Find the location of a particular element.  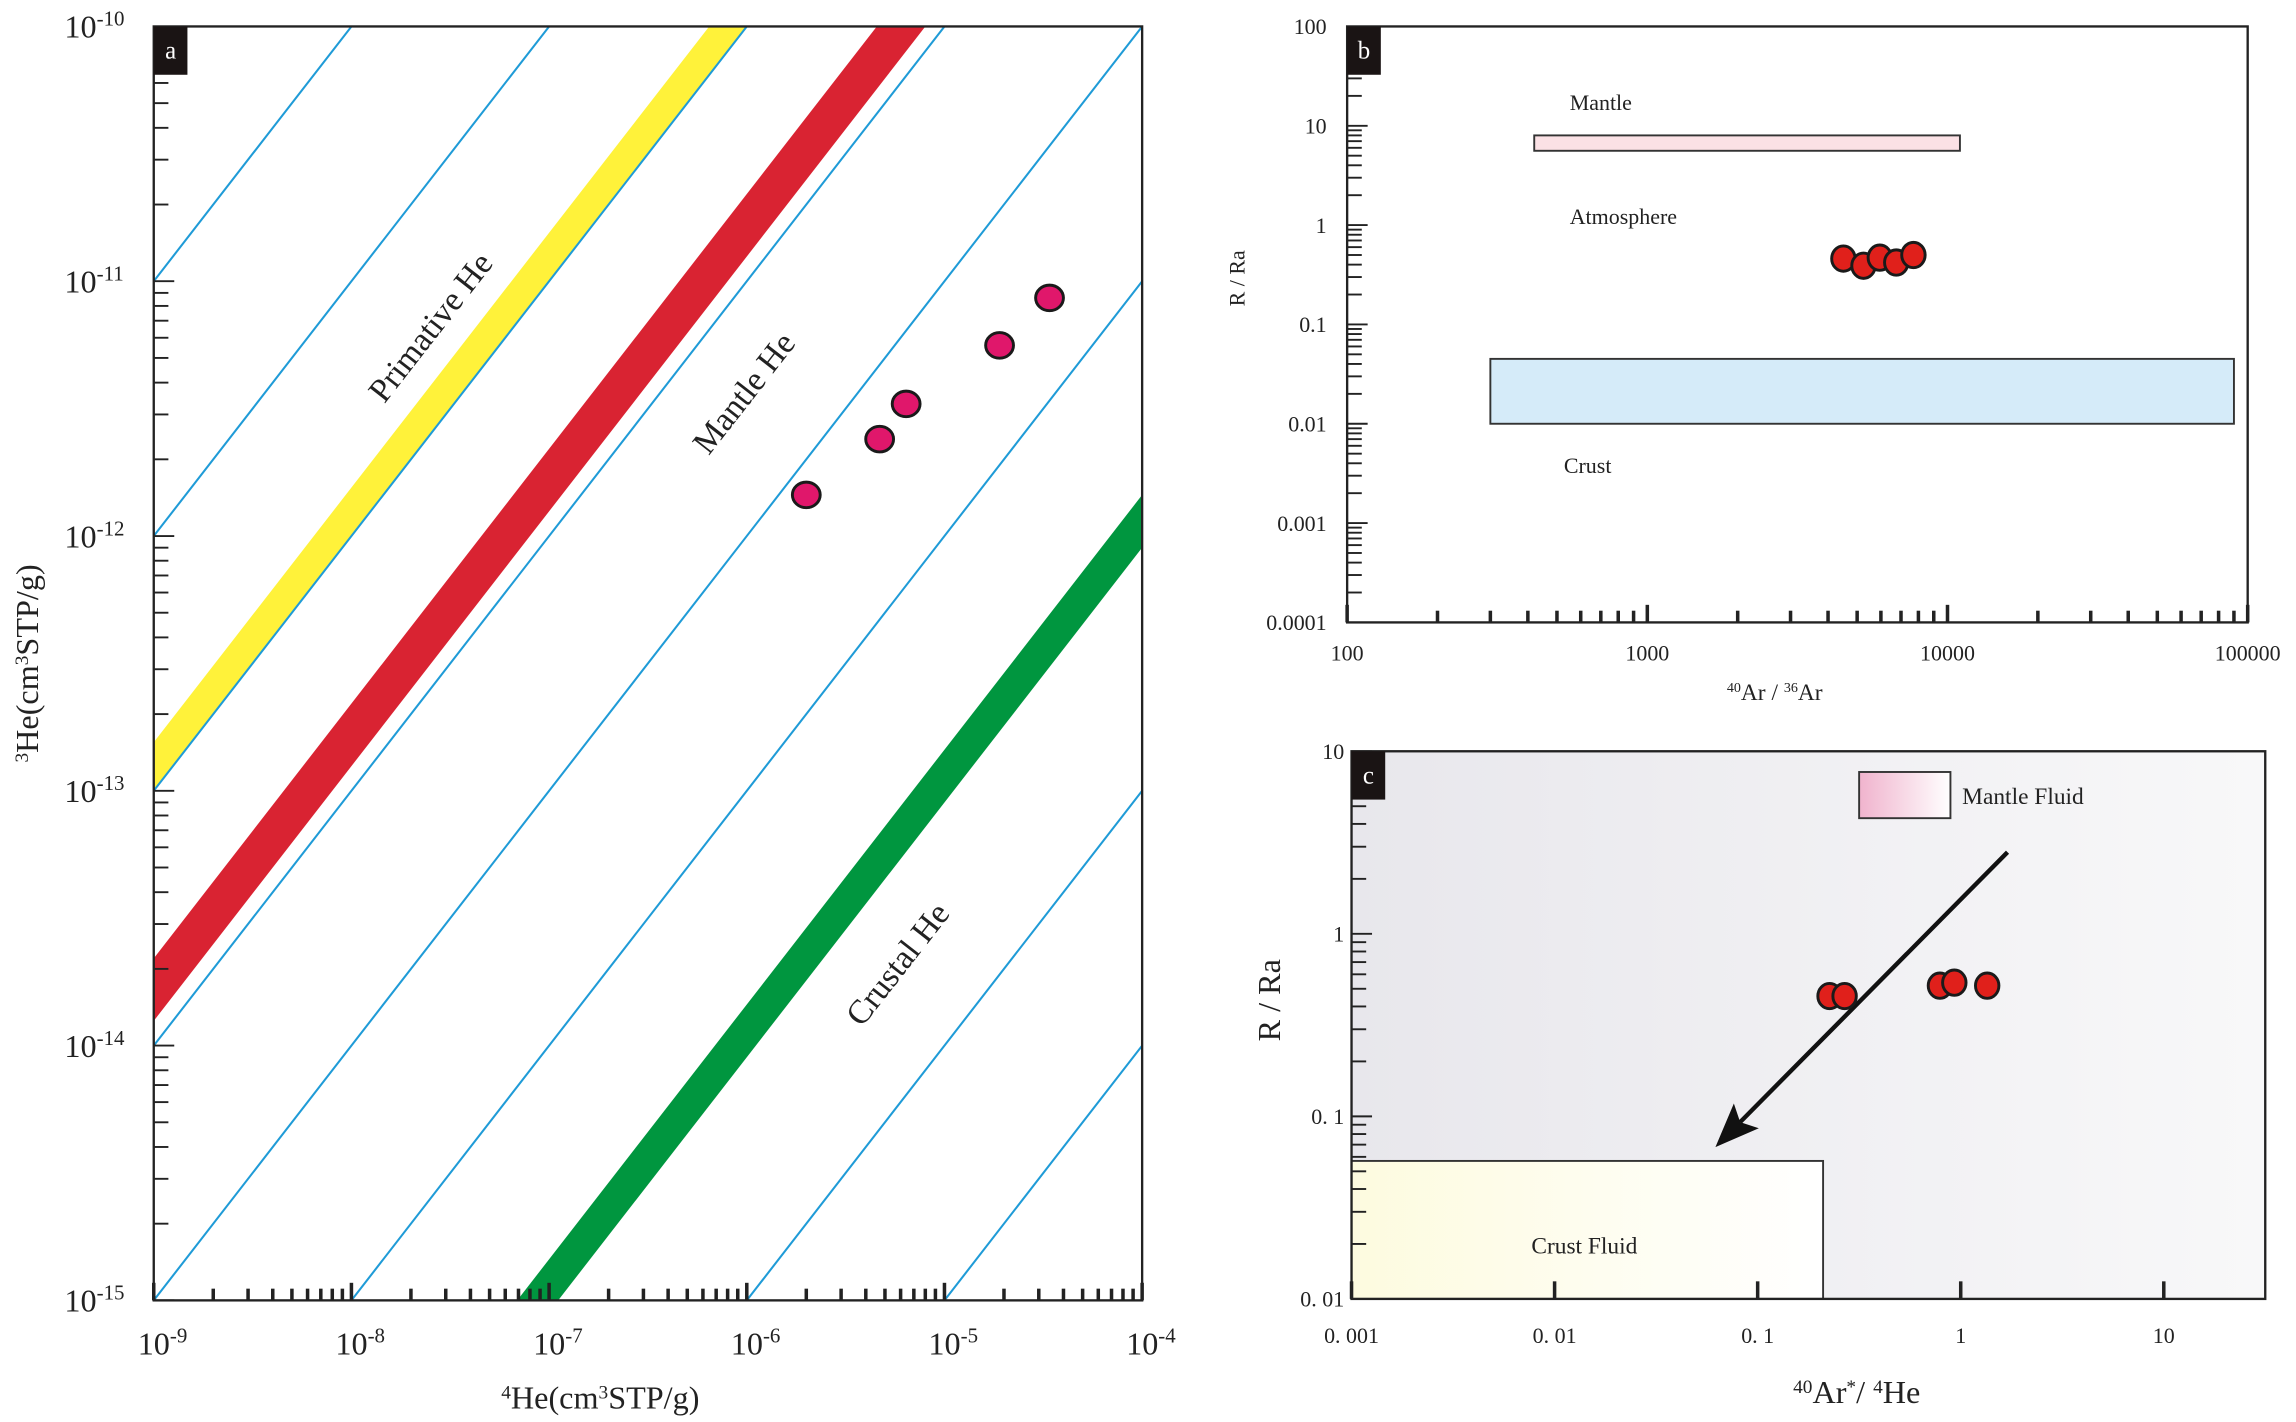

y-axis-title: R / Ra is located at coordinates (1237, 278).